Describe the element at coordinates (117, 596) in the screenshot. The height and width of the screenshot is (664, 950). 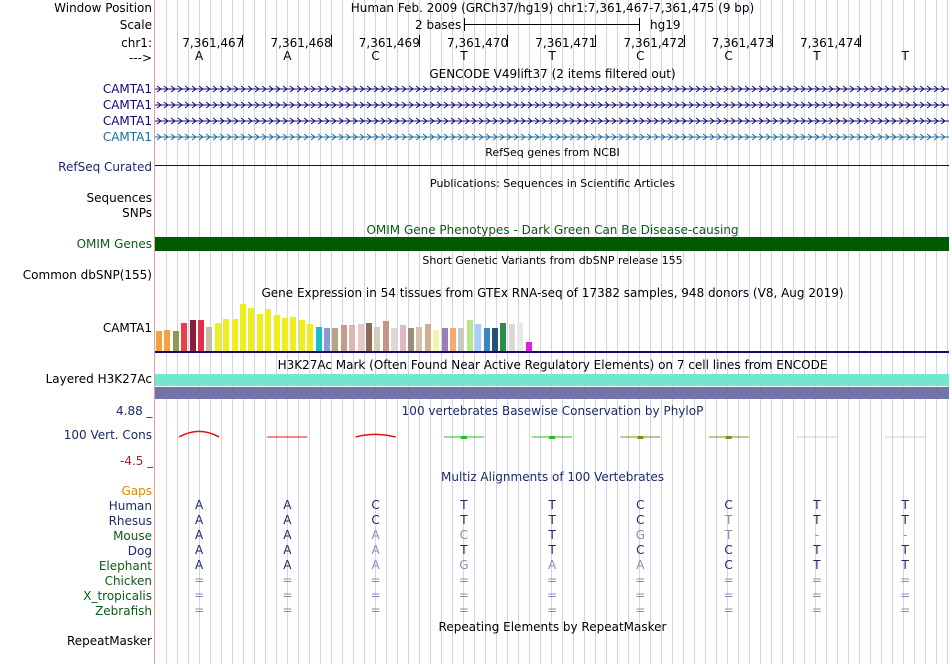
I see `species-label: X_tropicalis` at that location.